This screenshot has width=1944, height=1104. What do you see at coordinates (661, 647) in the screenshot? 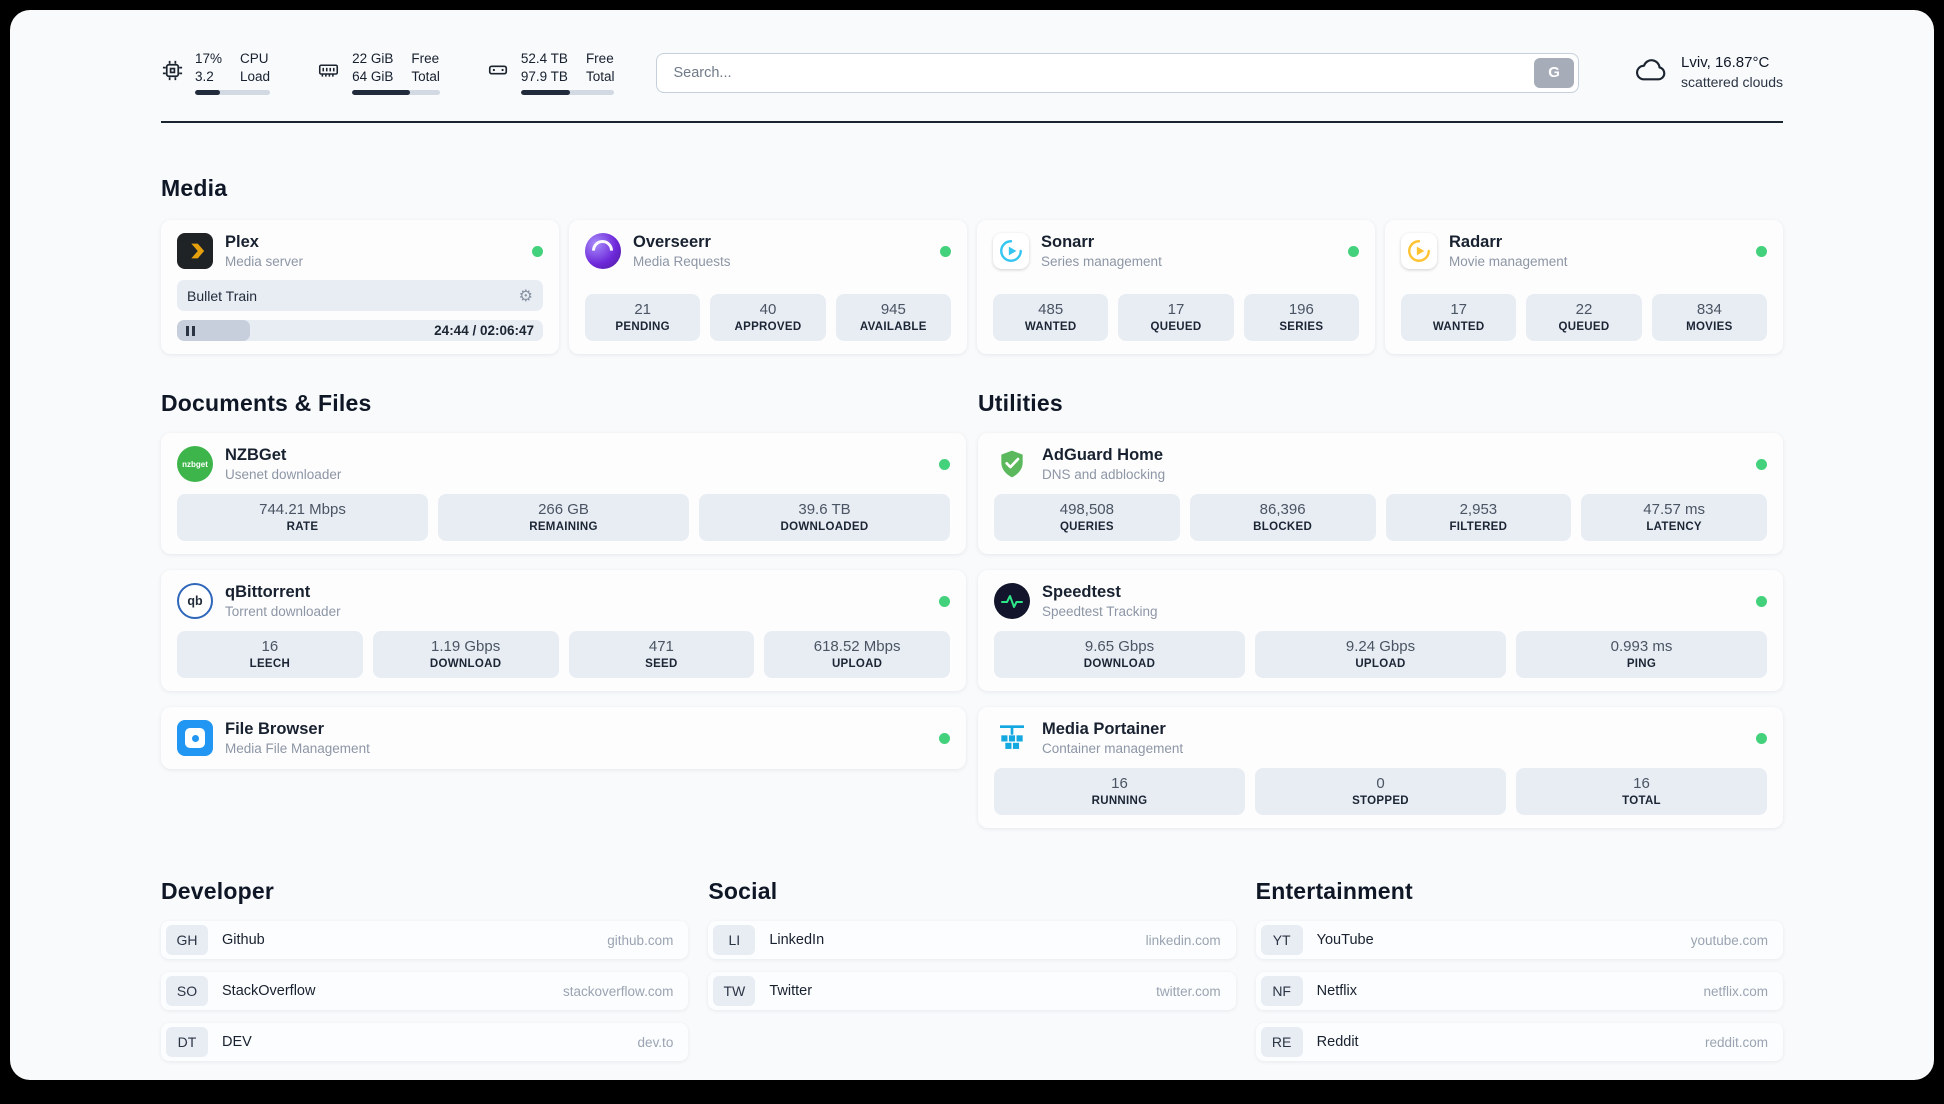
I see `stat-value: 471` at bounding box center [661, 647].